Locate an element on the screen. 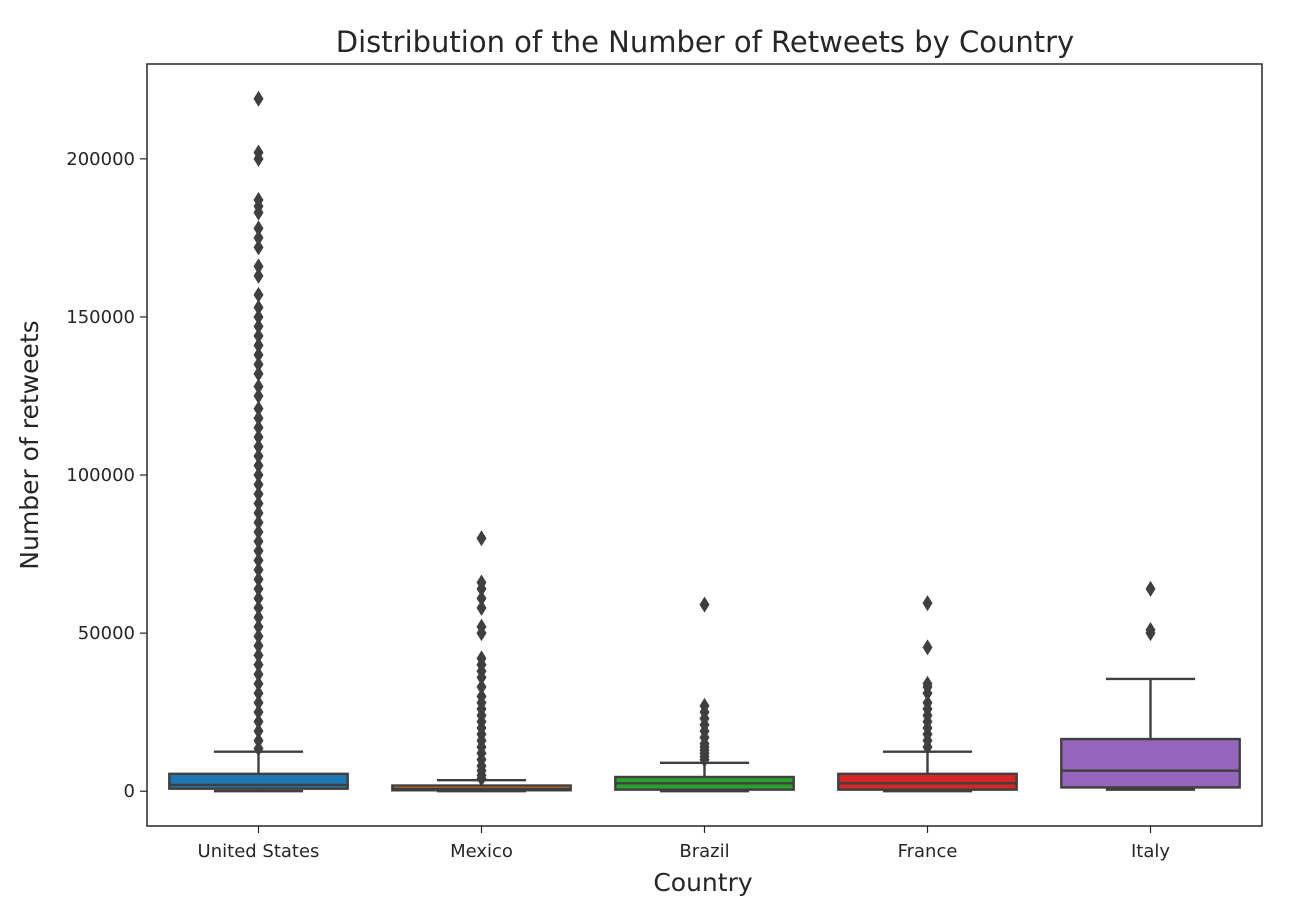 This screenshot has height=912, width=1316. box-france is located at coordinates (927, 694).